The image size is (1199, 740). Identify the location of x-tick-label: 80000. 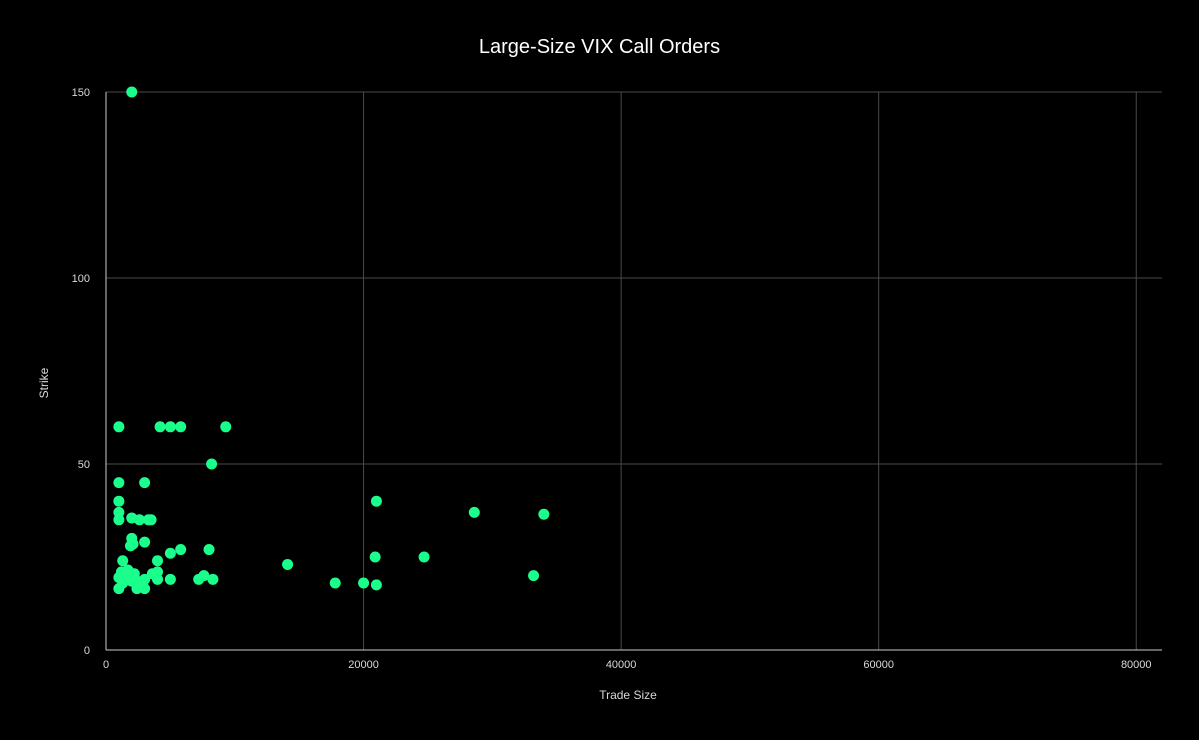
(1136, 665).